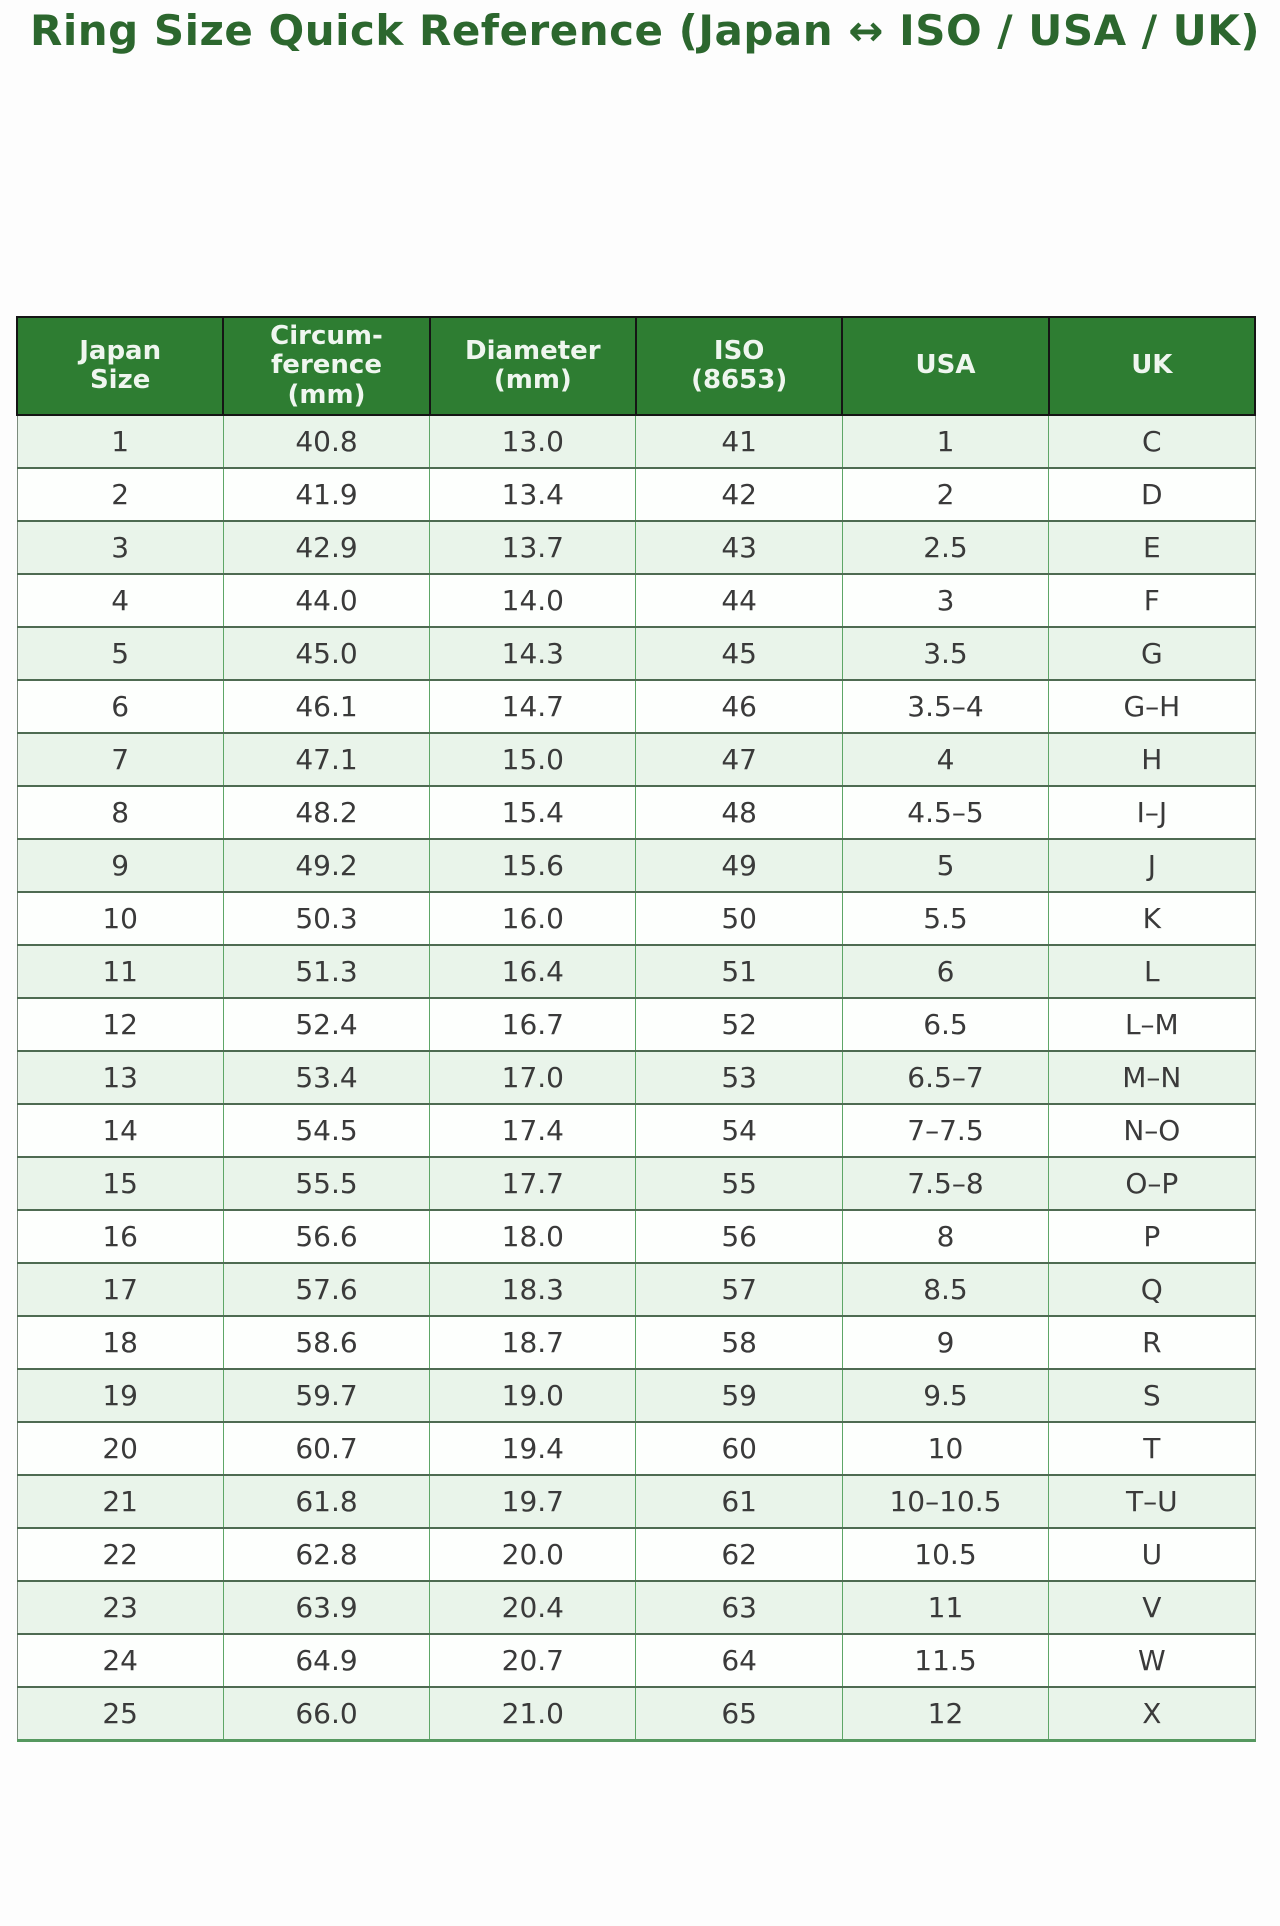 The width and height of the screenshot is (1280, 1926). I want to click on table-cell: 7.5–8, so click(945, 1183).